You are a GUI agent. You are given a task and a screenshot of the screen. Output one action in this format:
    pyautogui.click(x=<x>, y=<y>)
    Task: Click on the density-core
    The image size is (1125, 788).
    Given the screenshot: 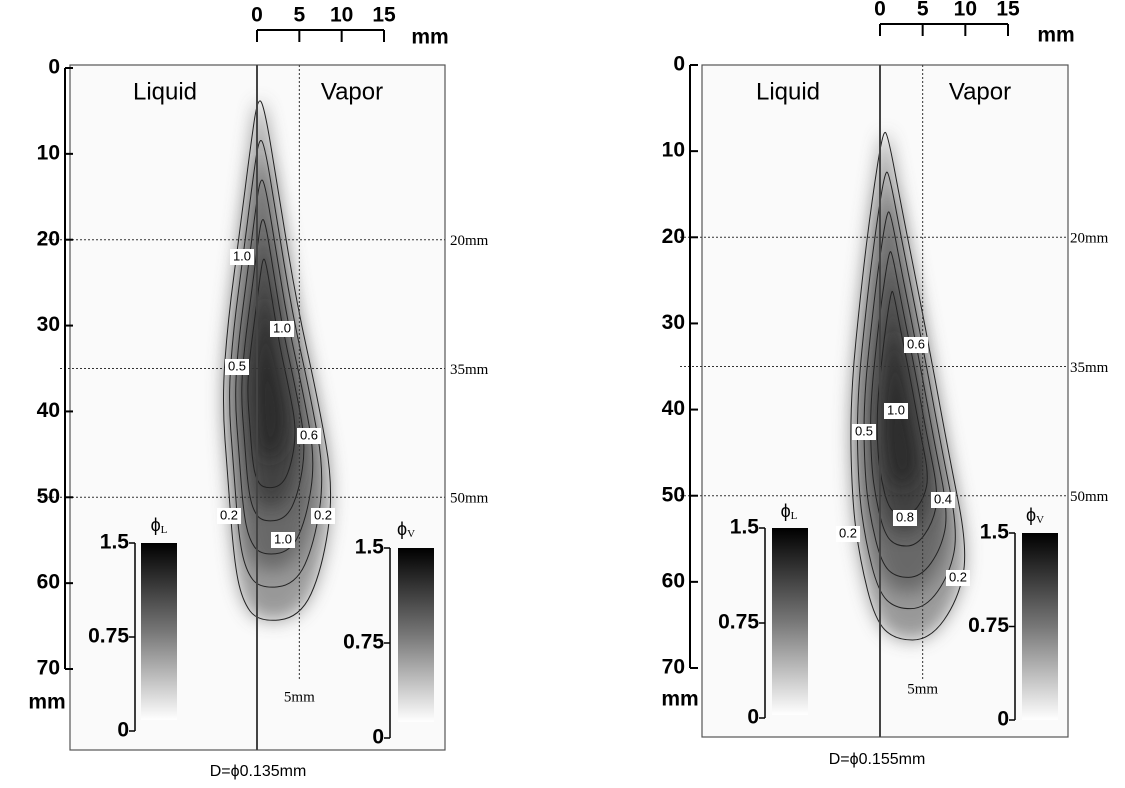 What is the action you would take?
    pyautogui.click(x=270, y=376)
    